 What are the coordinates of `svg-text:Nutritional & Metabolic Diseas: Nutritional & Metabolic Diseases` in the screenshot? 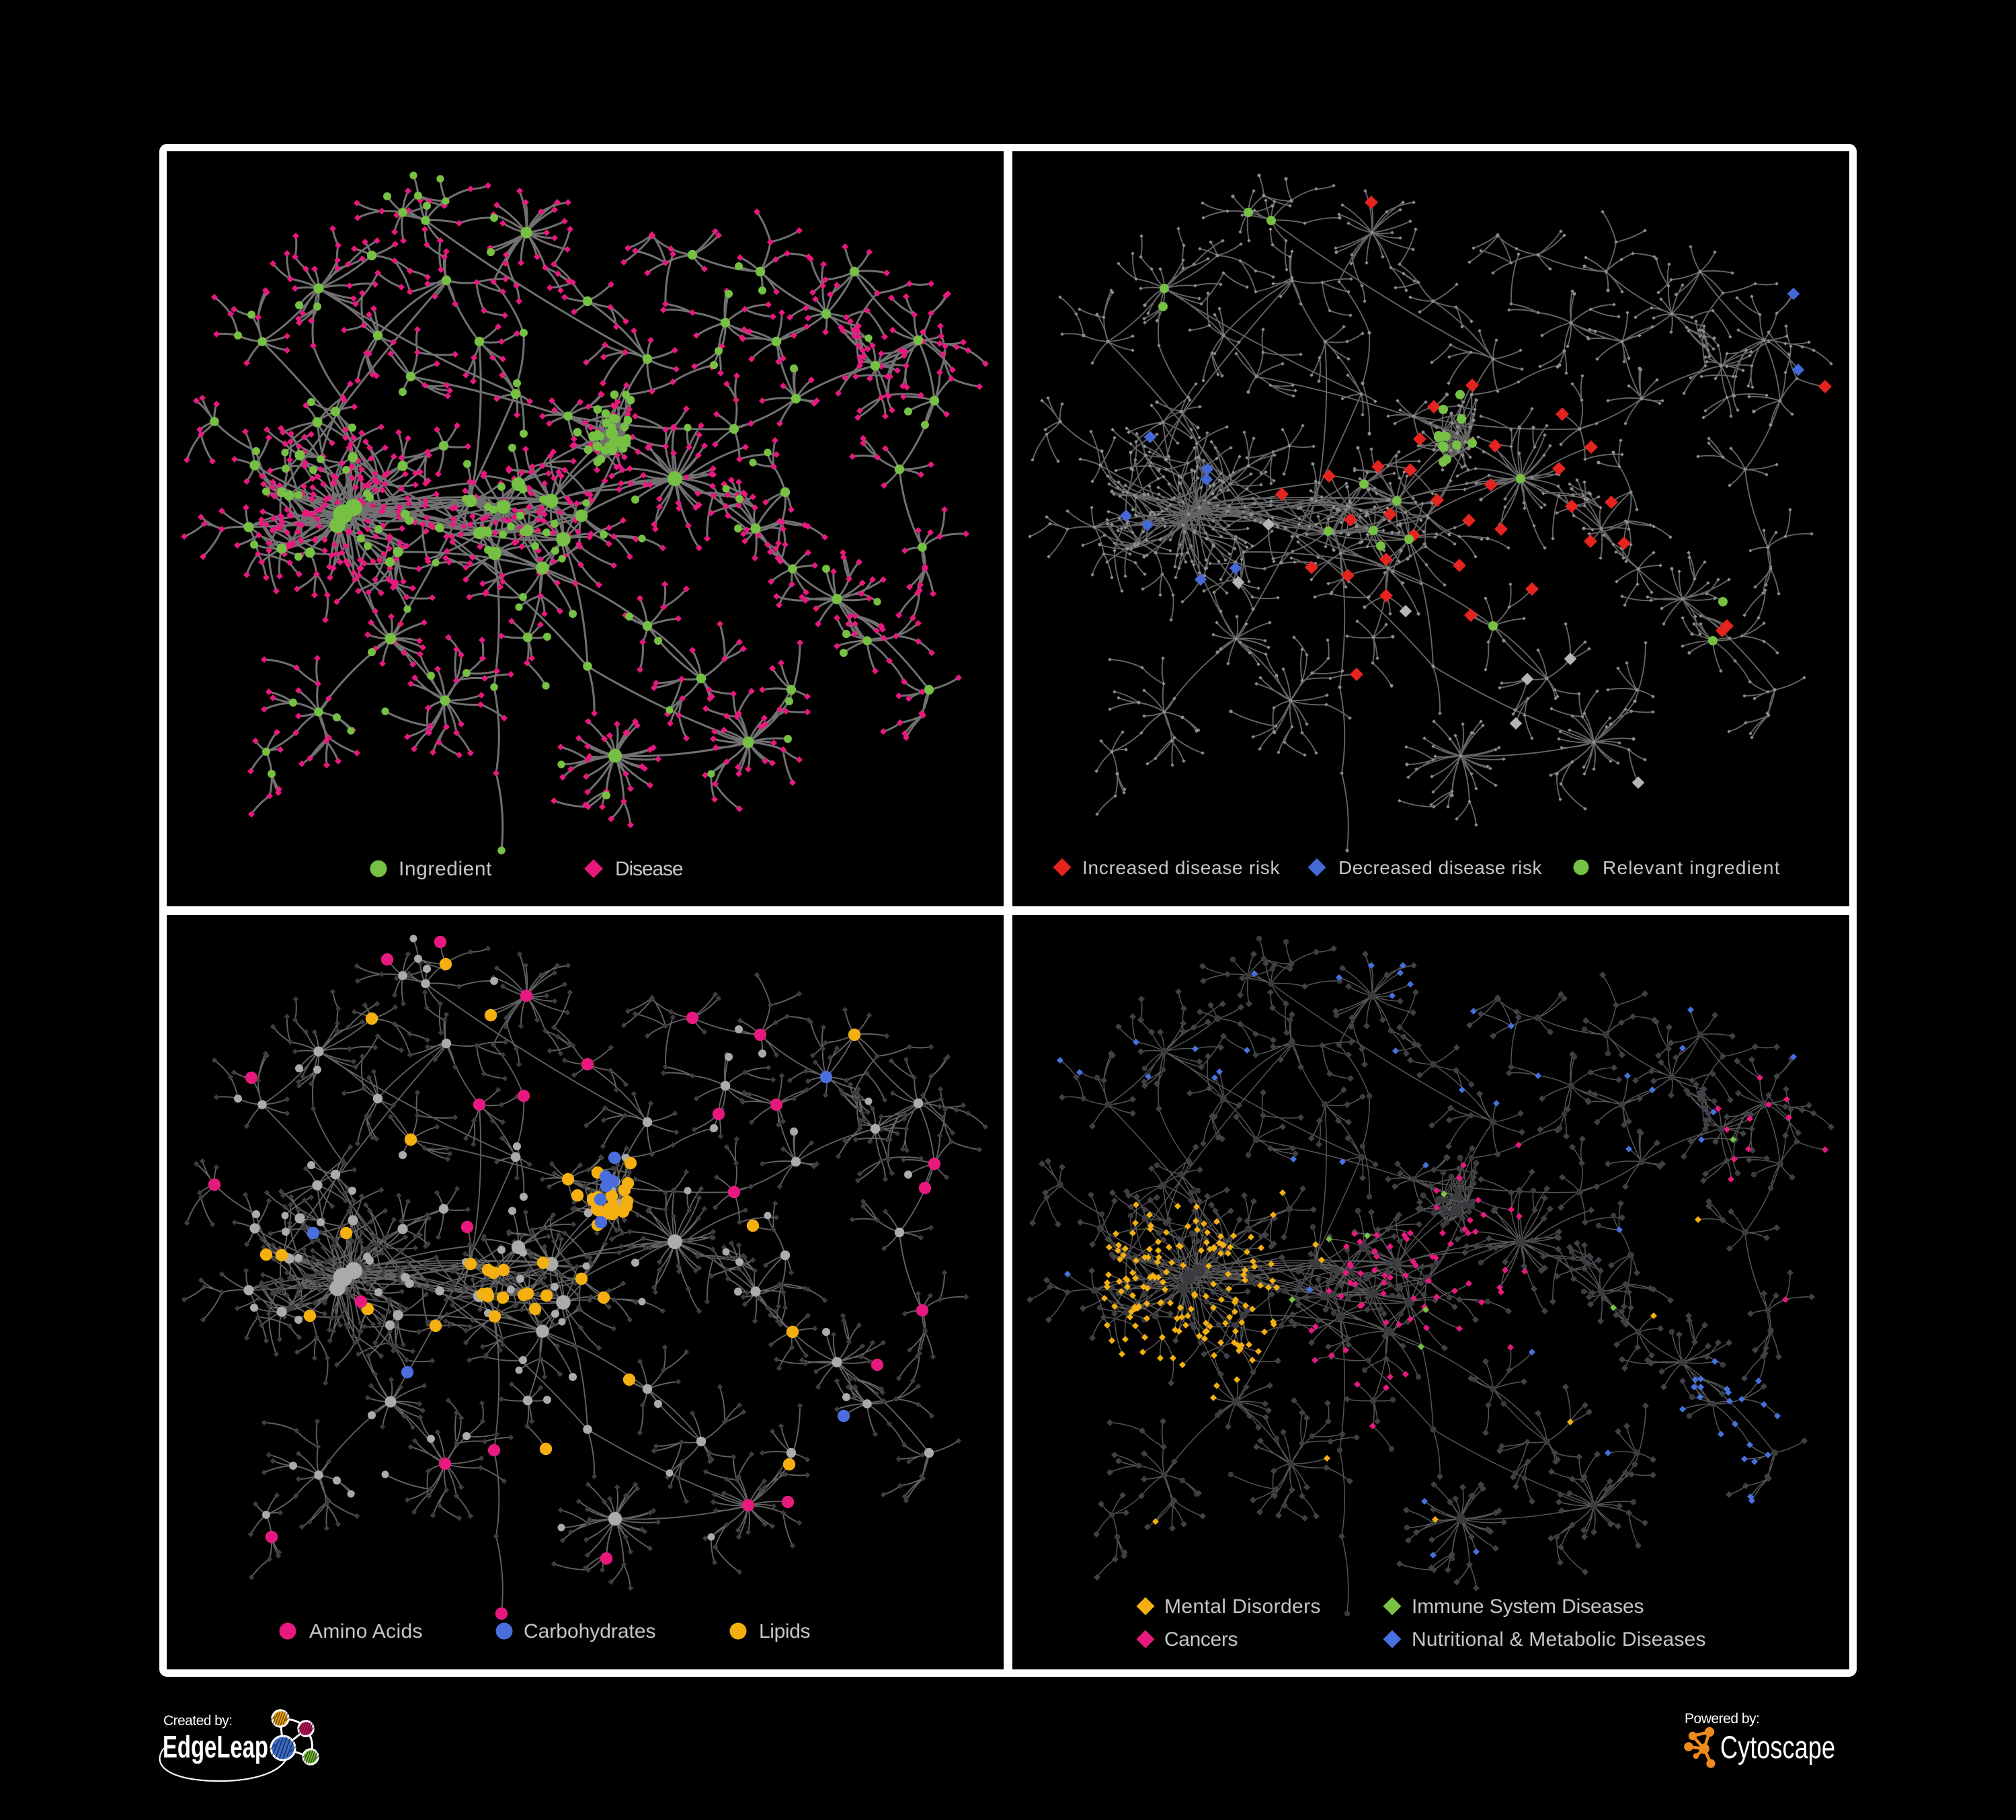 It's located at (1559, 1639).